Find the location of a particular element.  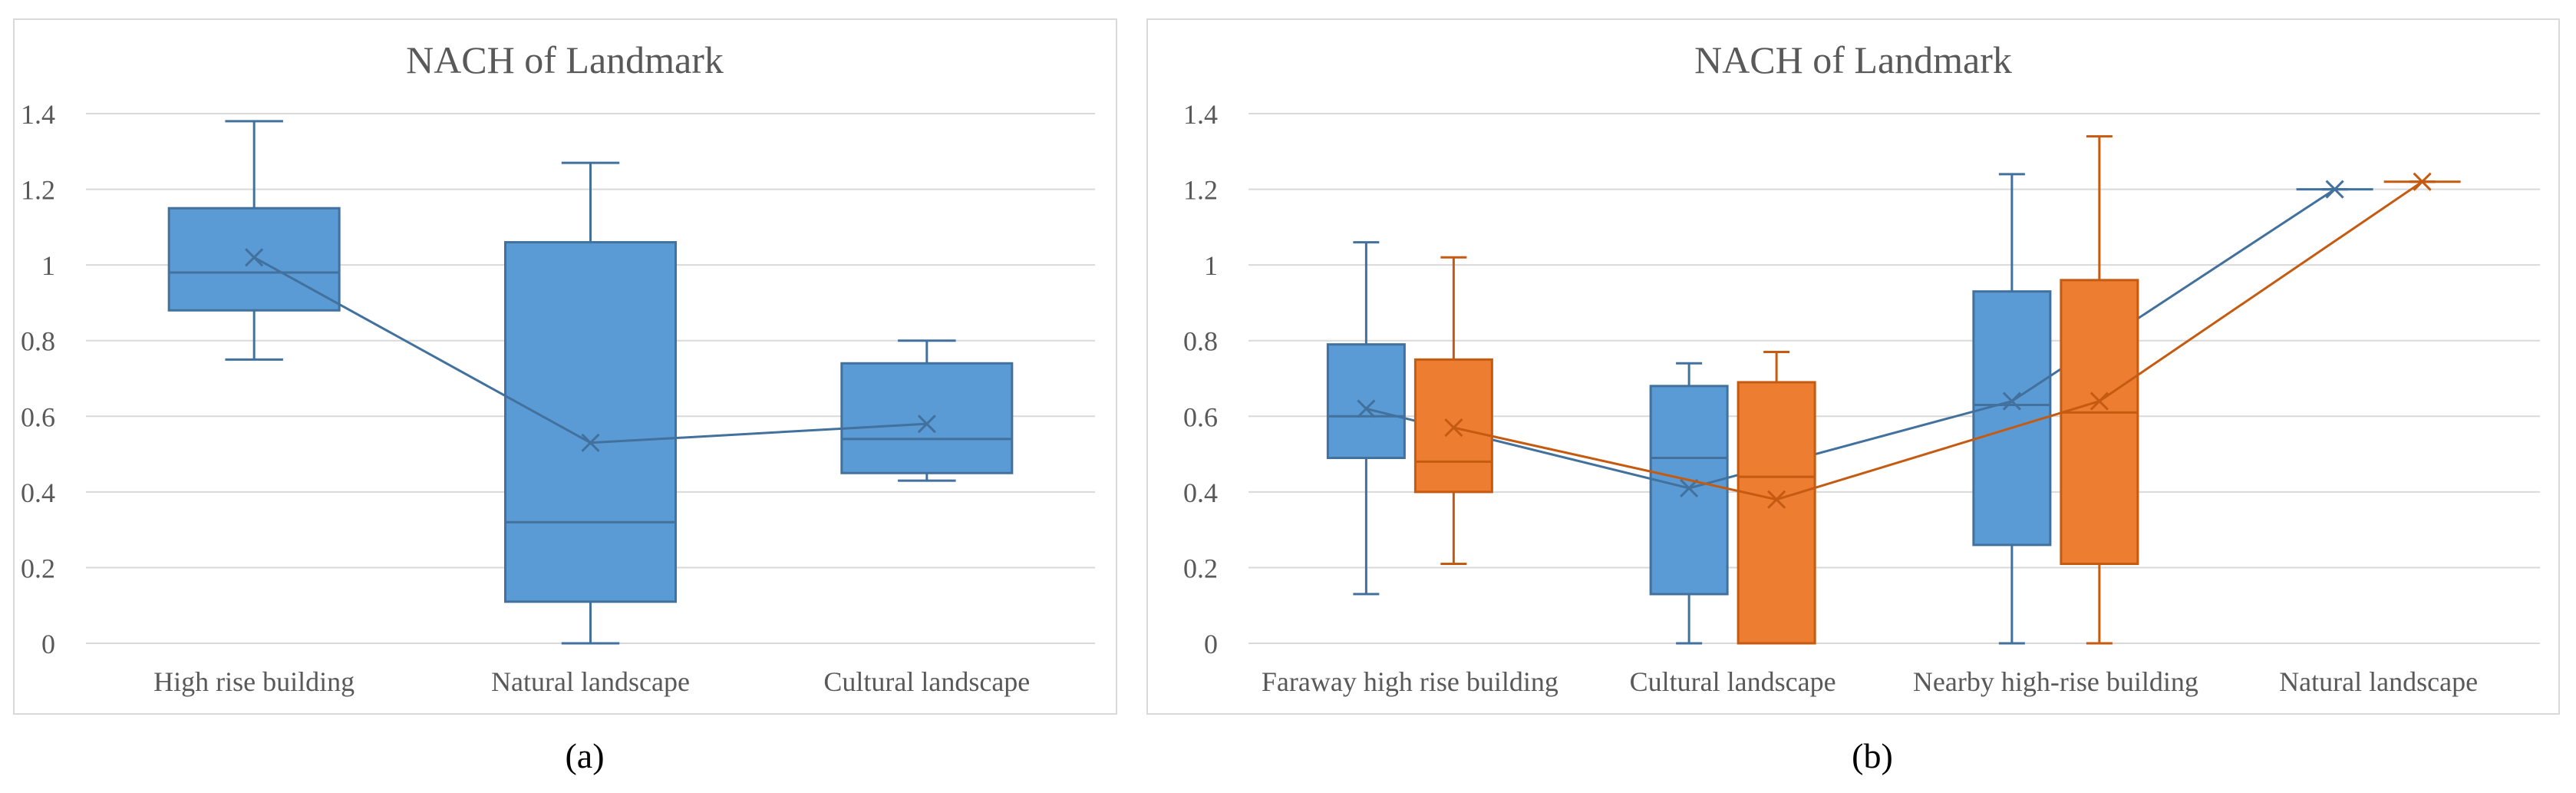

x-category-label: High rise building is located at coordinates (254, 681).